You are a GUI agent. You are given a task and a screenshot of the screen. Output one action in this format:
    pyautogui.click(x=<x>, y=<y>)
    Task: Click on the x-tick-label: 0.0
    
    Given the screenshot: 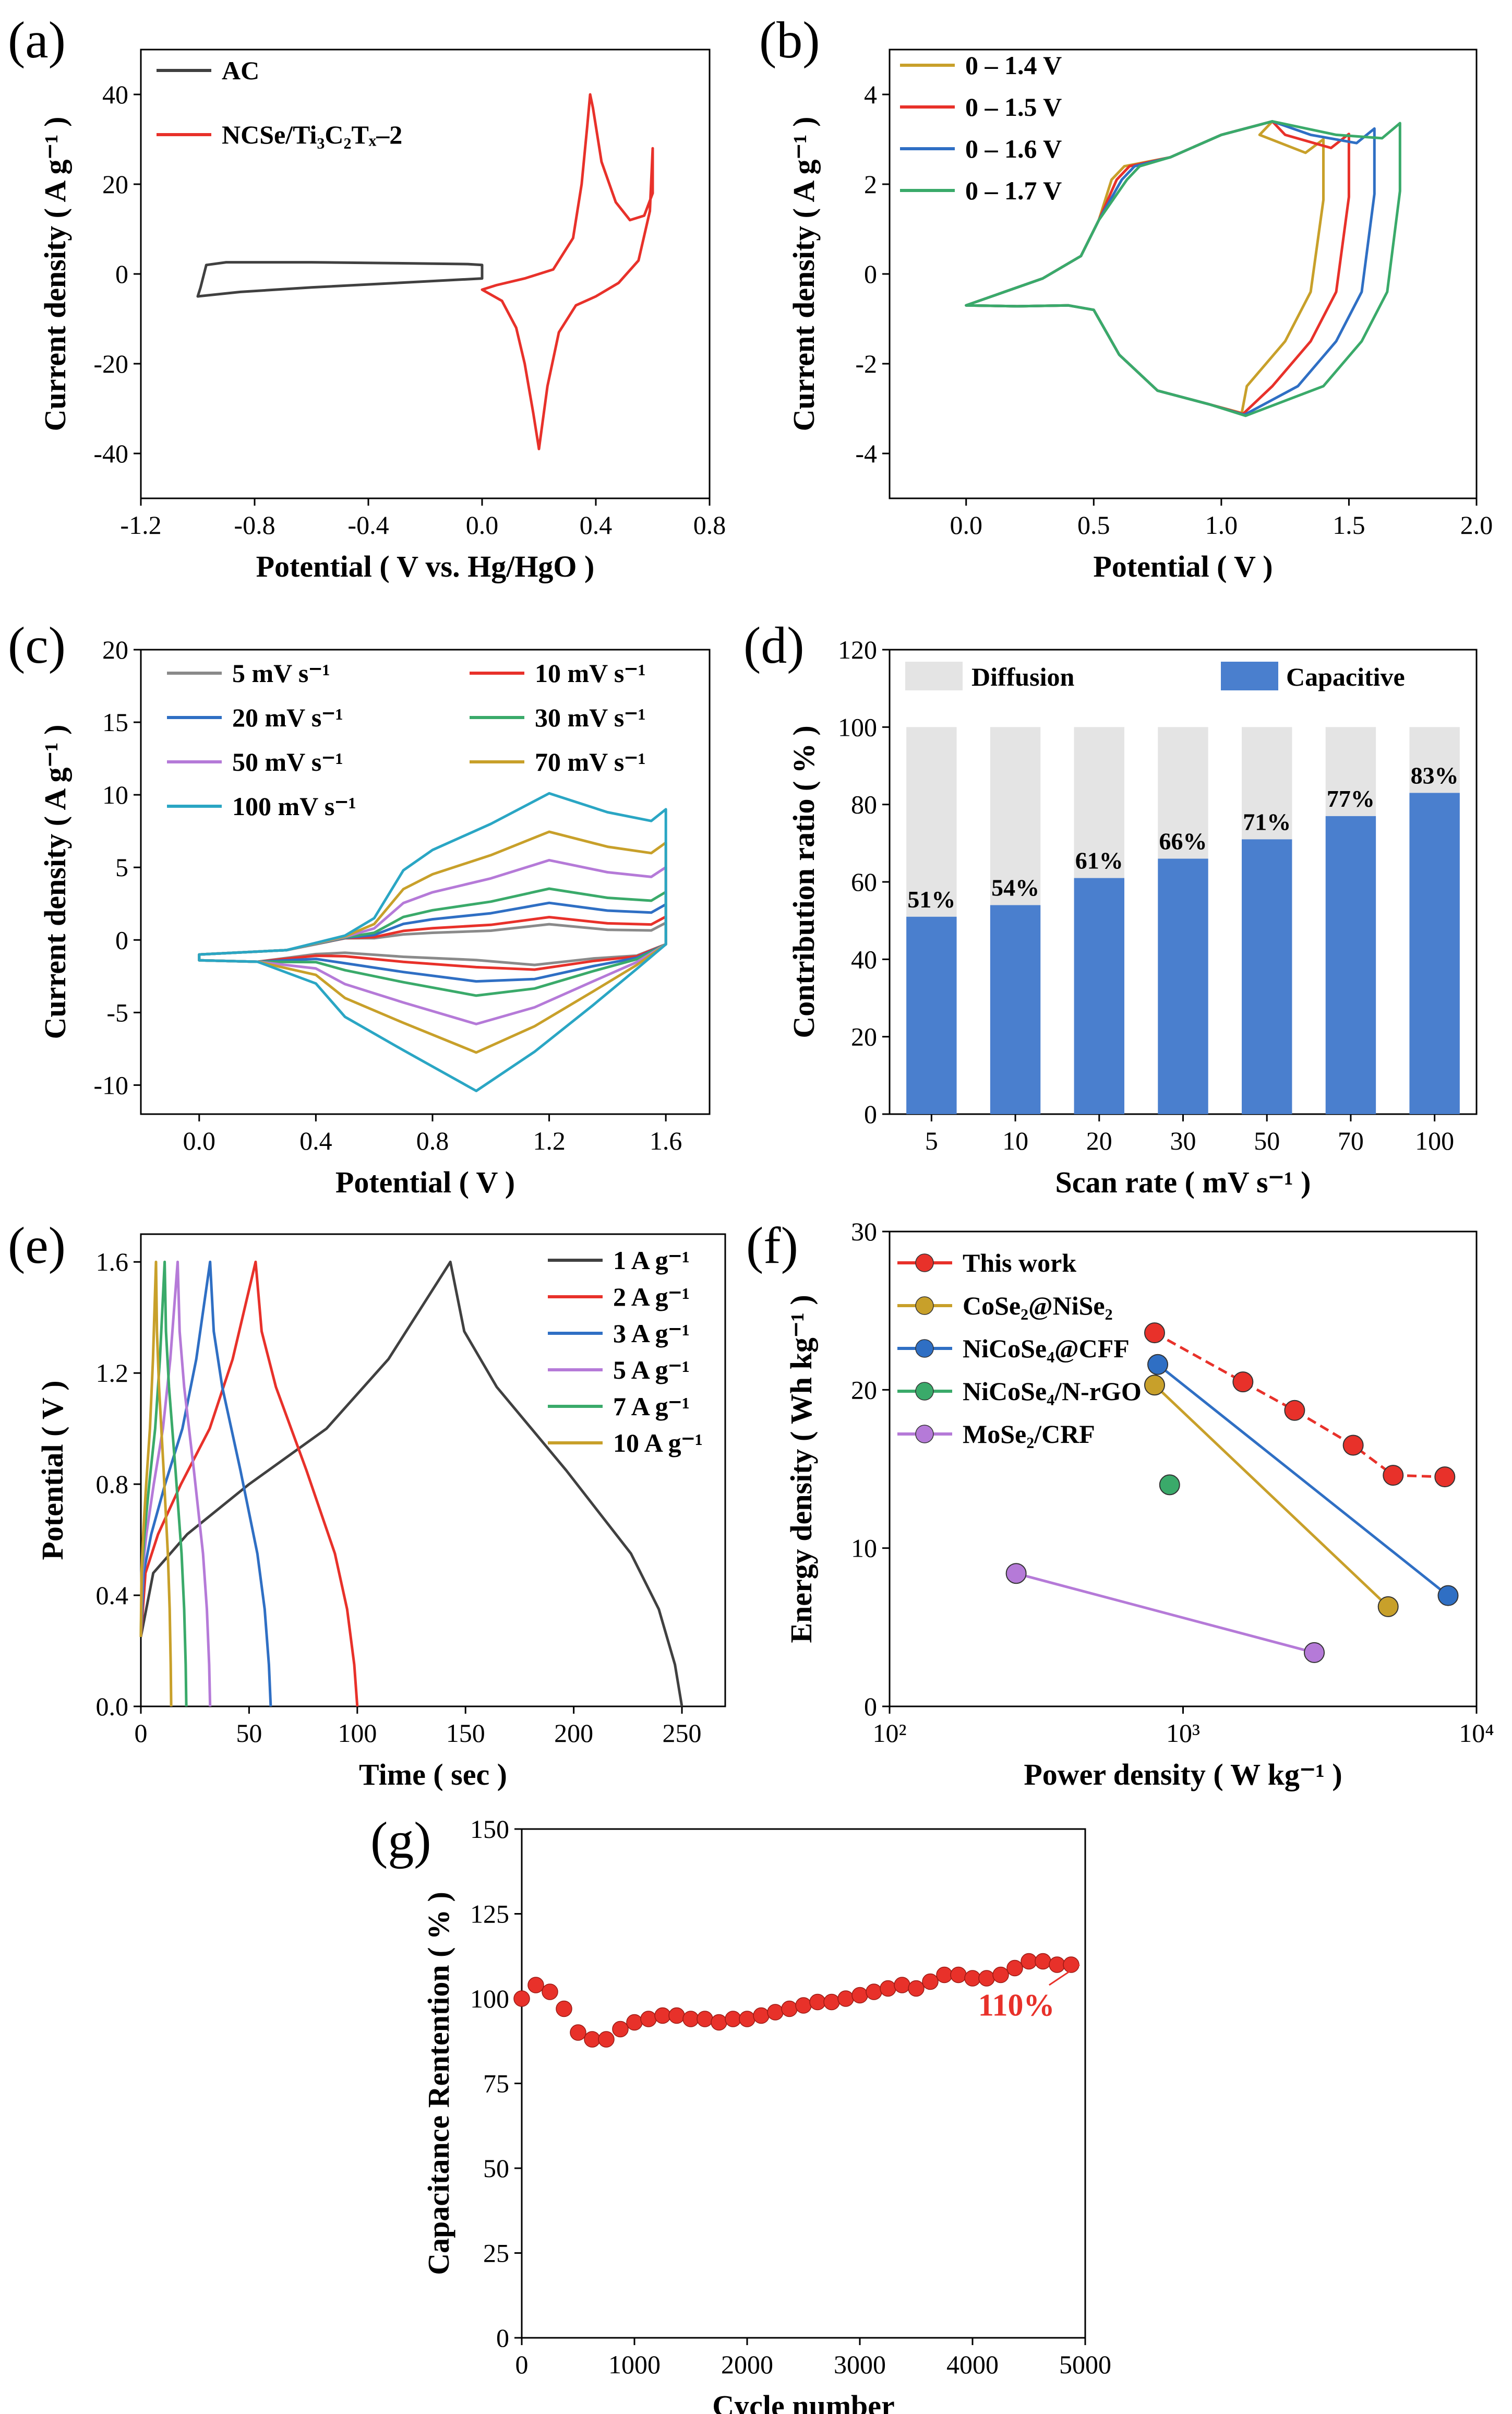 What is the action you would take?
    pyautogui.click(x=482, y=525)
    